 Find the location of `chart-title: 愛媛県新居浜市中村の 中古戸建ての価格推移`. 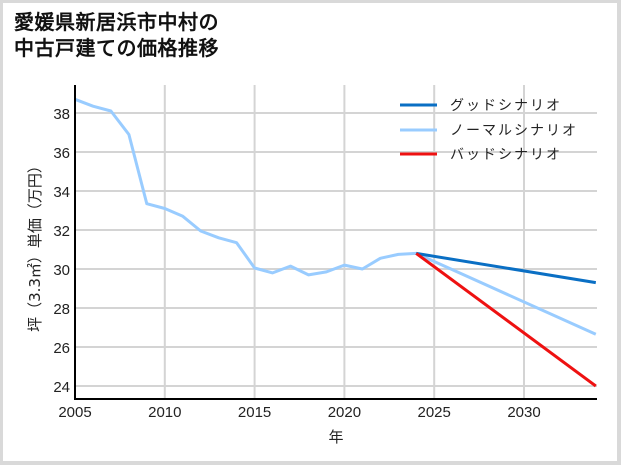

chart-title: 愛媛県新居浜市中村の 中古戸建ての価格推移 is located at coordinates (116, 35).